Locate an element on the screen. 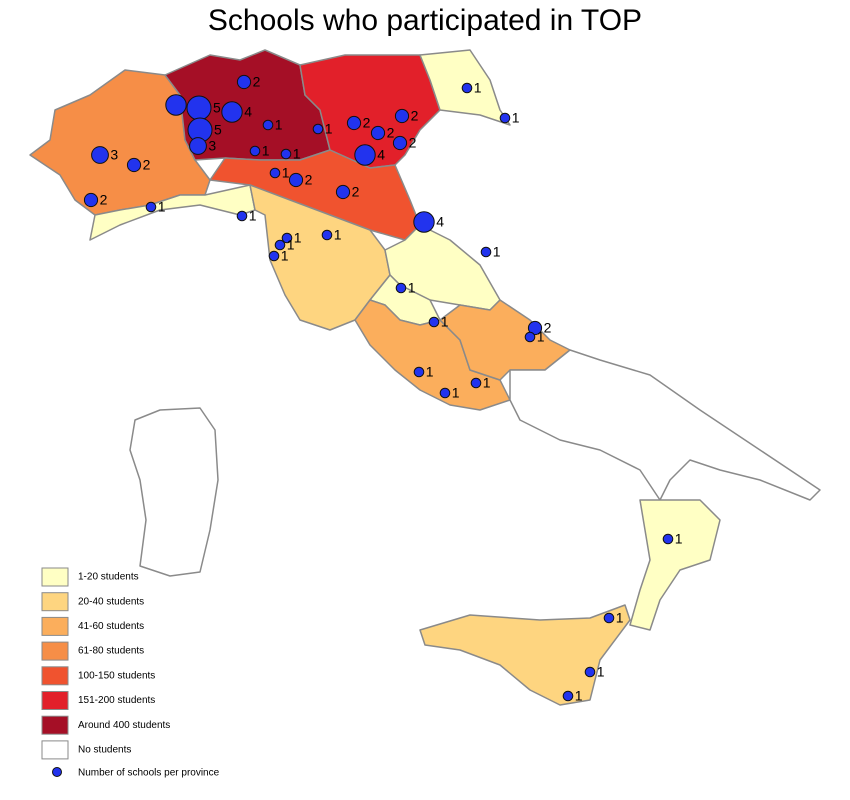  calabria is located at coordinates (675, 565).